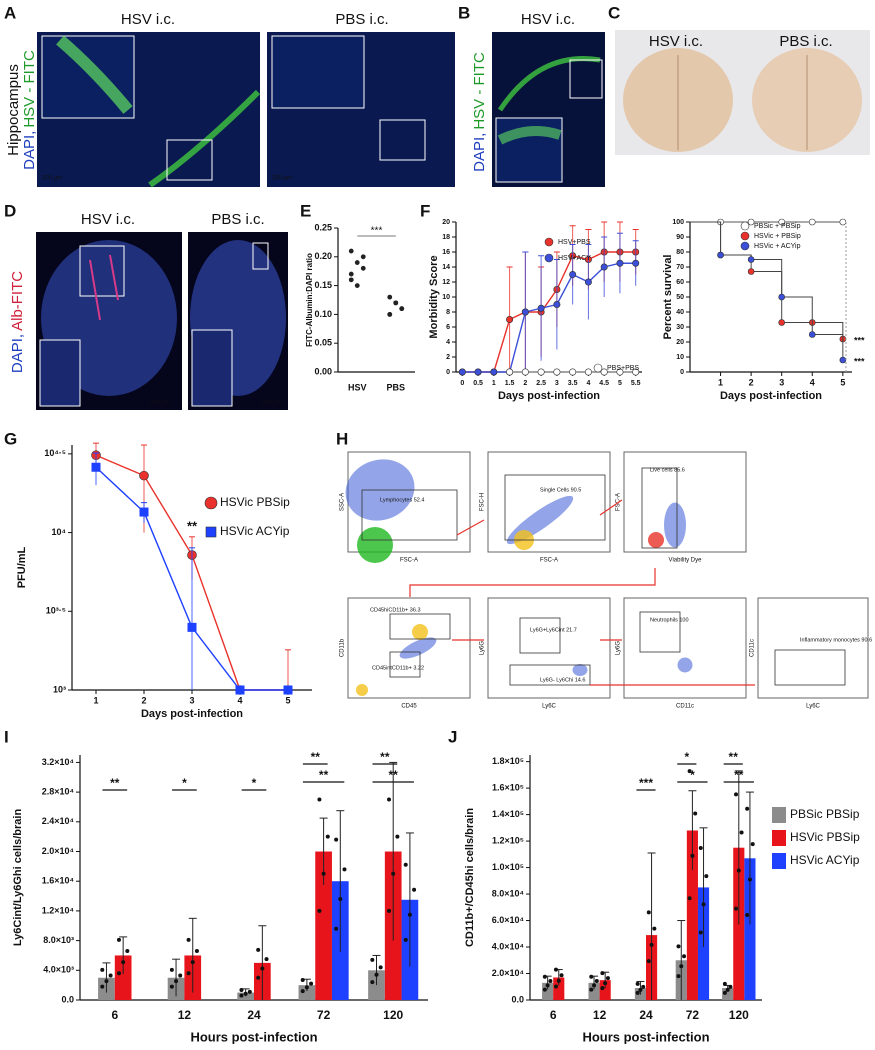  I want to click on panel-label: D, so click(10, 210).